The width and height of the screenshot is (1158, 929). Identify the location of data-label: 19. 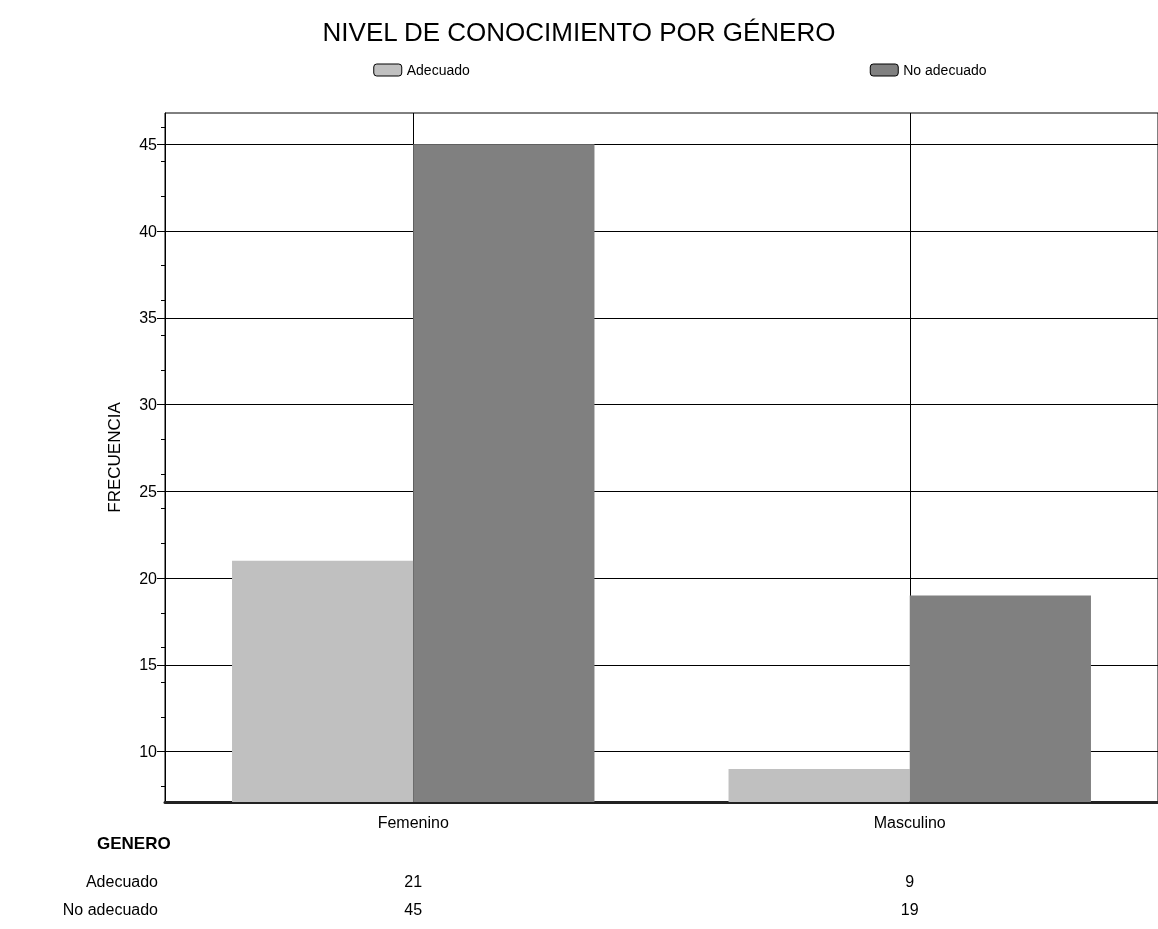
(909, 909).